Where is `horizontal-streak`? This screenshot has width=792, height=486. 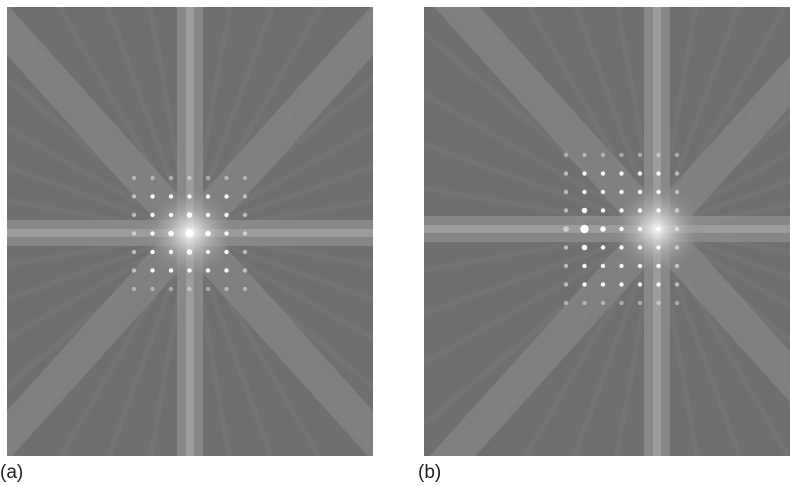
horizontal-streak is located at coordinates (607, 229).